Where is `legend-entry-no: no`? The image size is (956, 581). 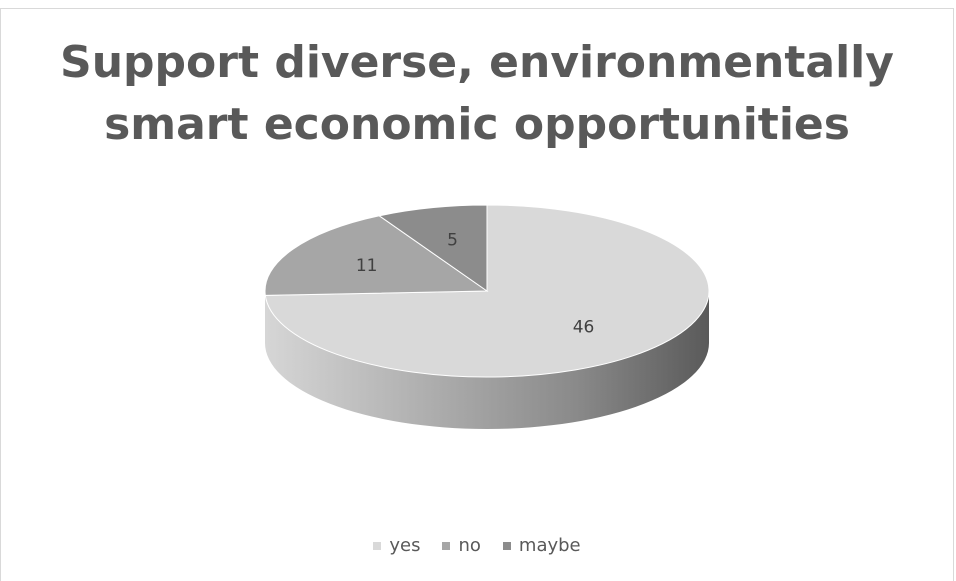 legend-entry-no: no is located at coordinates (461, 545).